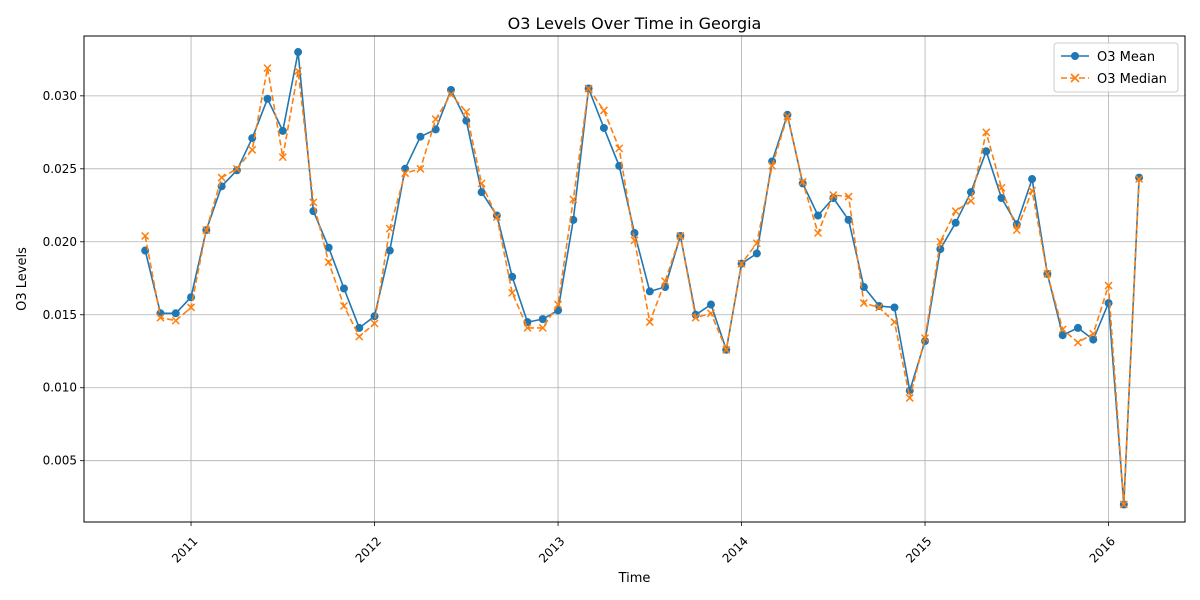  I want to click on y-tick-label: 0.010, so click(60, 388).